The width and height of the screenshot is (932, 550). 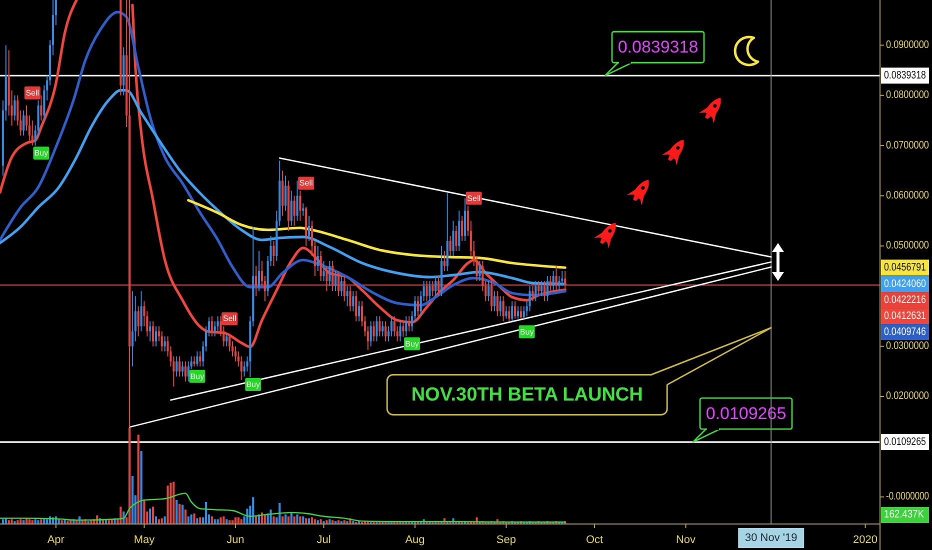 I want to click on annotation: NOV.30TH BETA LAUNCH, so click(x=527, y=395).